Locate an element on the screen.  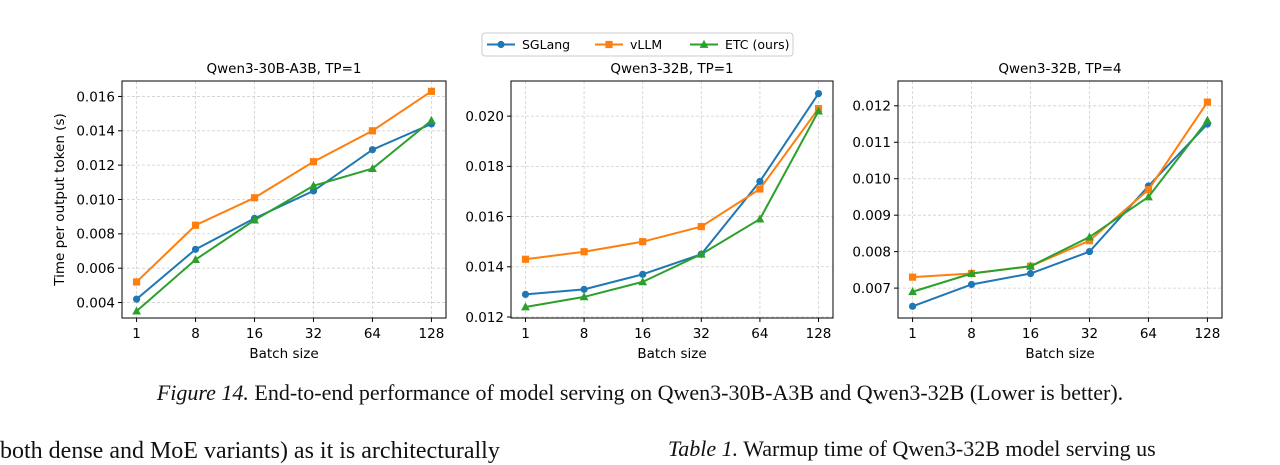
legend-entry-vllm: vLLM is located at coordinates (628, 44).